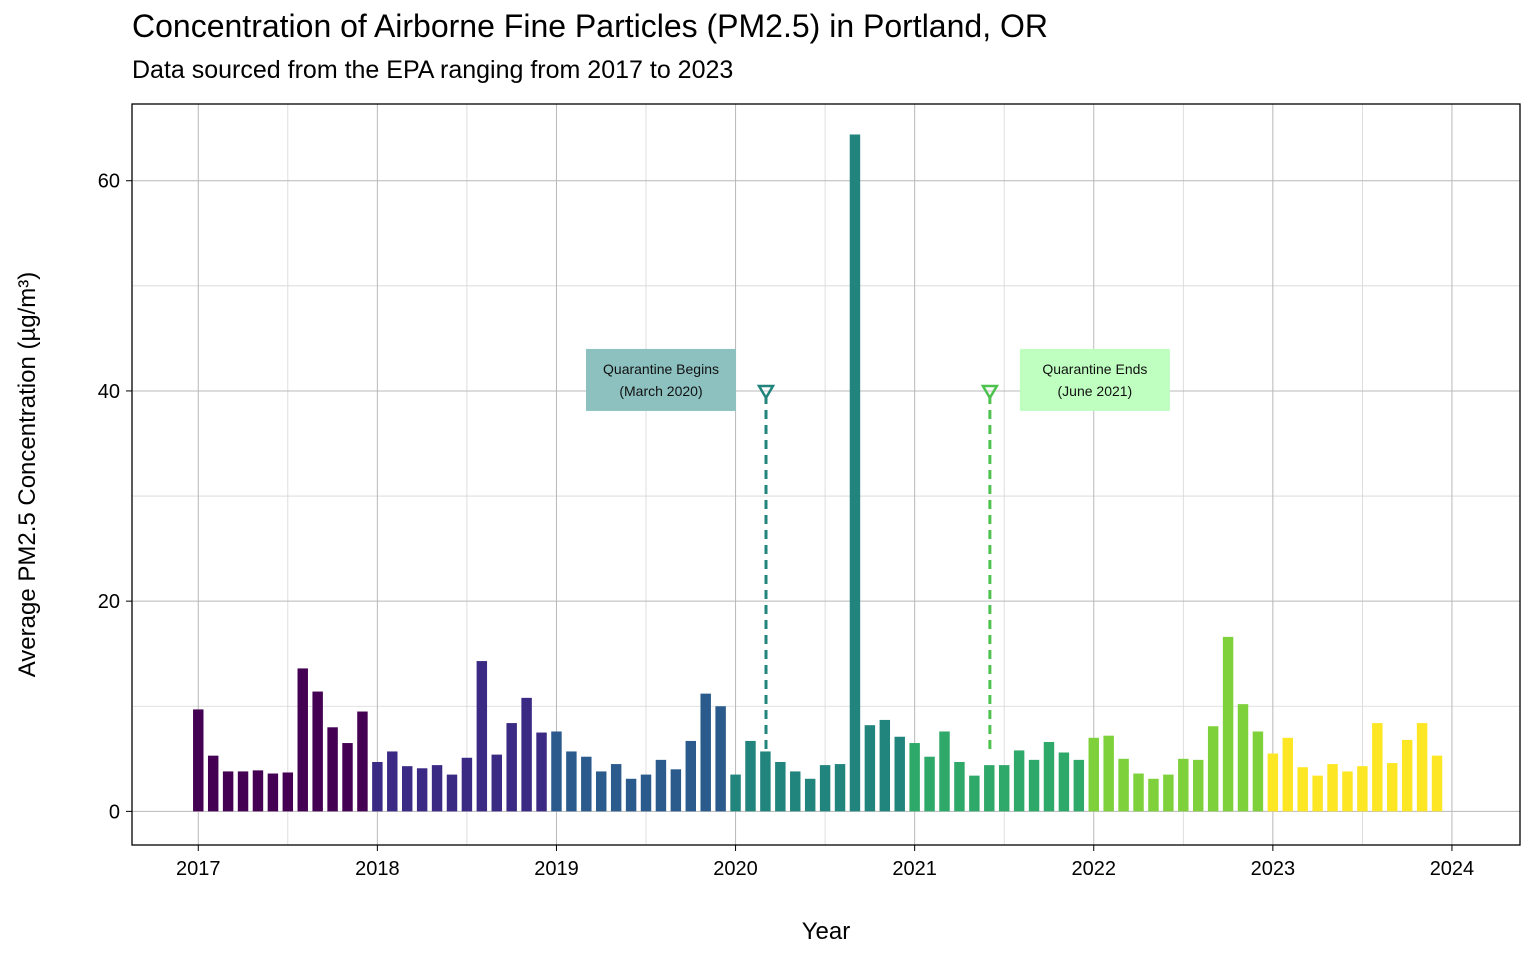  What do you see at coordinates (826, 931) in the screenshot?
I see `x-axis-title: Year` at bounding box center [826, 931].